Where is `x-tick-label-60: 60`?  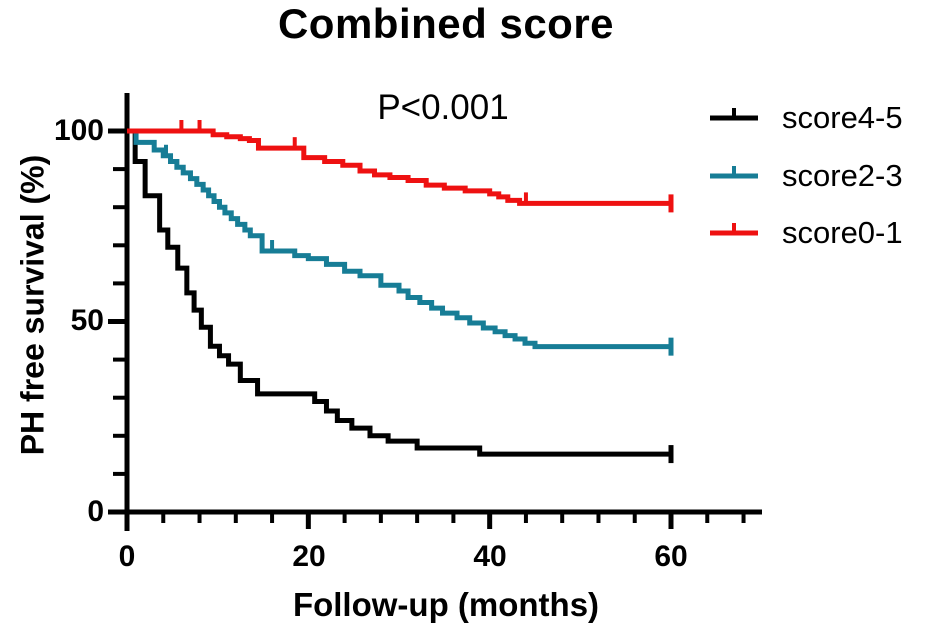 x-tick-label-60: 60 is located at coordinates (671, 556).